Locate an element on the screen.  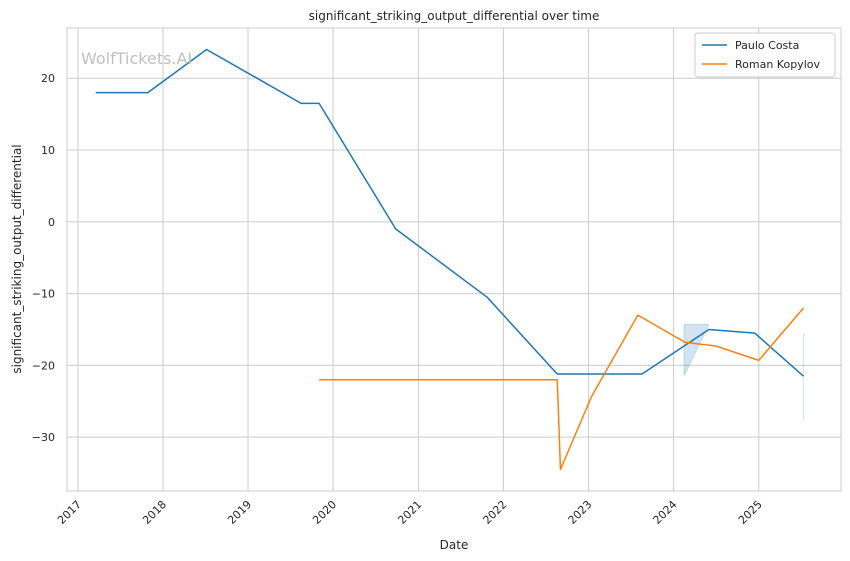
y-tick-label: −20 is located at coordinates (43, 365).